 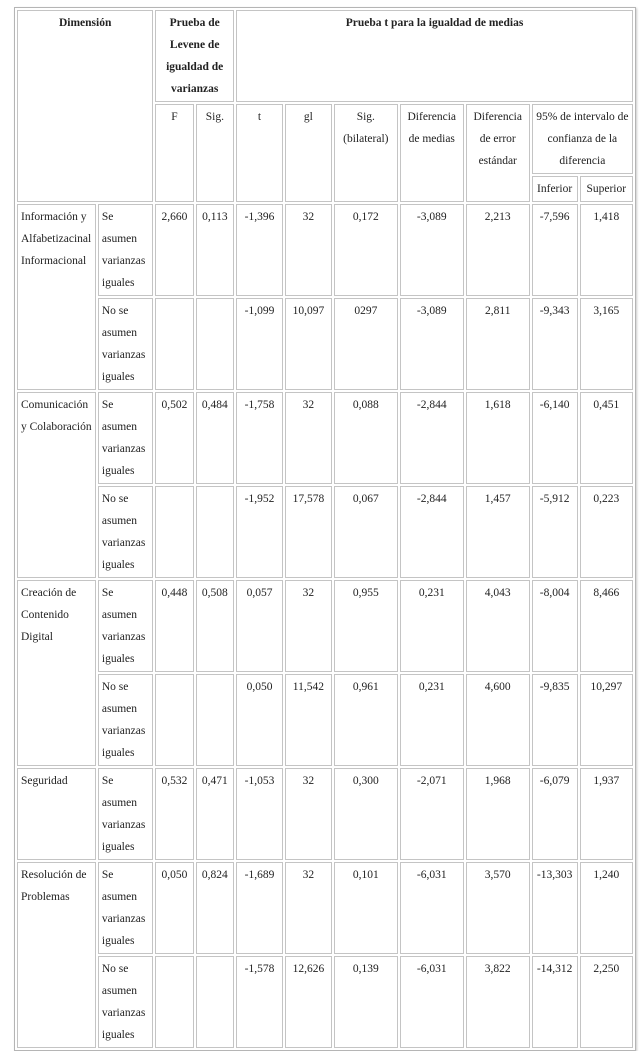 I want to click on value-cell: -1,053, so click(x=259, y=814).